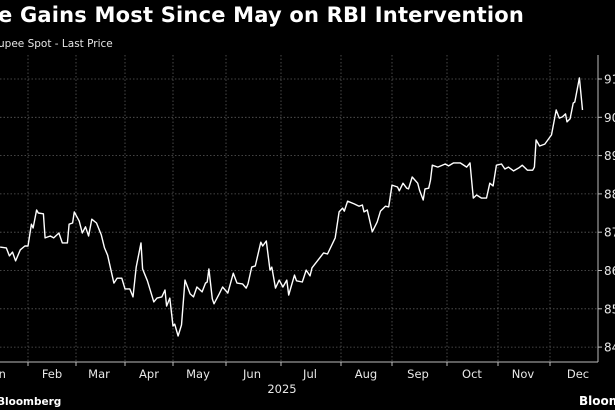 Image resolution: width=615 pixels, height=410 pixels. What do you see at coordinates (149, 374) in the screenshot?
I see `x-tick-label: Apr` at bounding box center [149, 374].